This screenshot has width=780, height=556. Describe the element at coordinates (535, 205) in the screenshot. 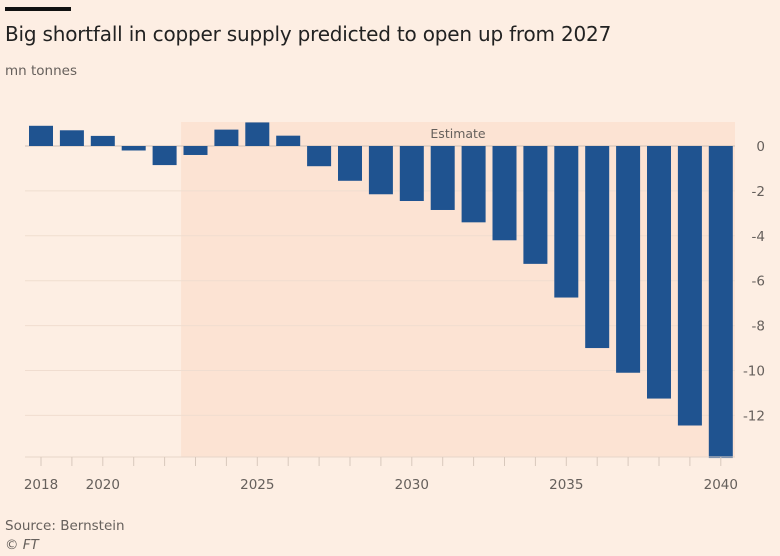

I see `bar-2034` at that location.